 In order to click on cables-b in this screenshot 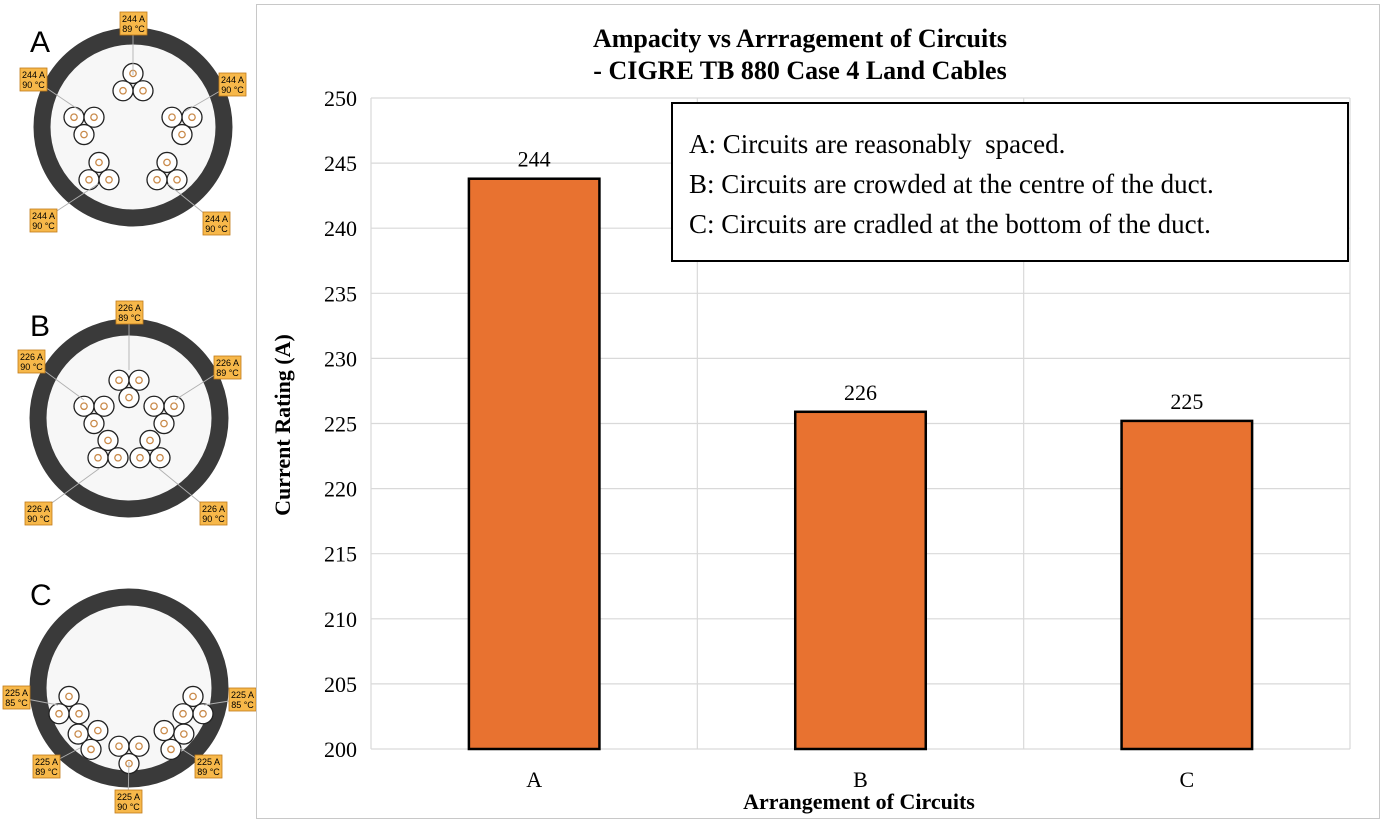, I will do `click(129, 419)`.